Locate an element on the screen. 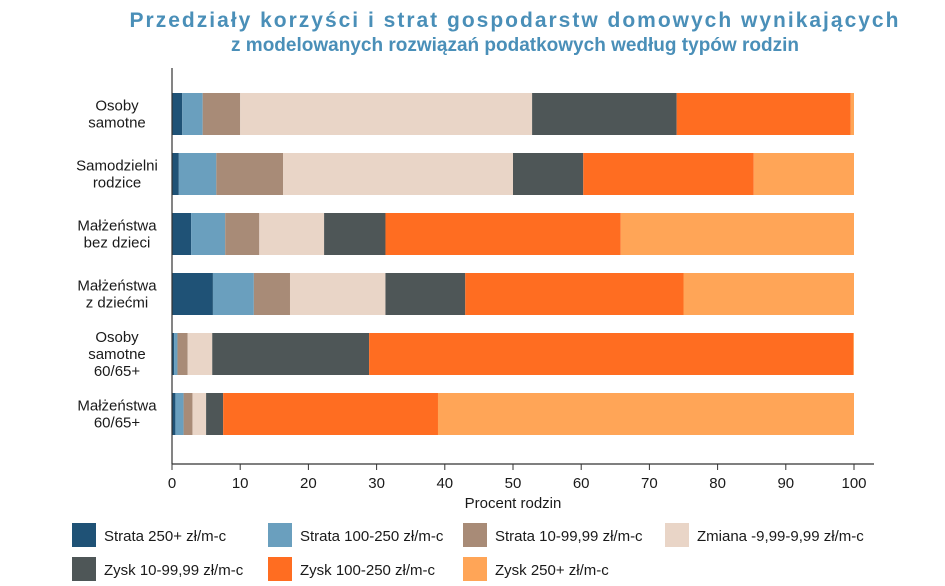 The height and width of the screenshot is (586, 945). legend-label-3: Zmiana -9,99-9,99 zł/m-c is located at coordinates (780, 536).